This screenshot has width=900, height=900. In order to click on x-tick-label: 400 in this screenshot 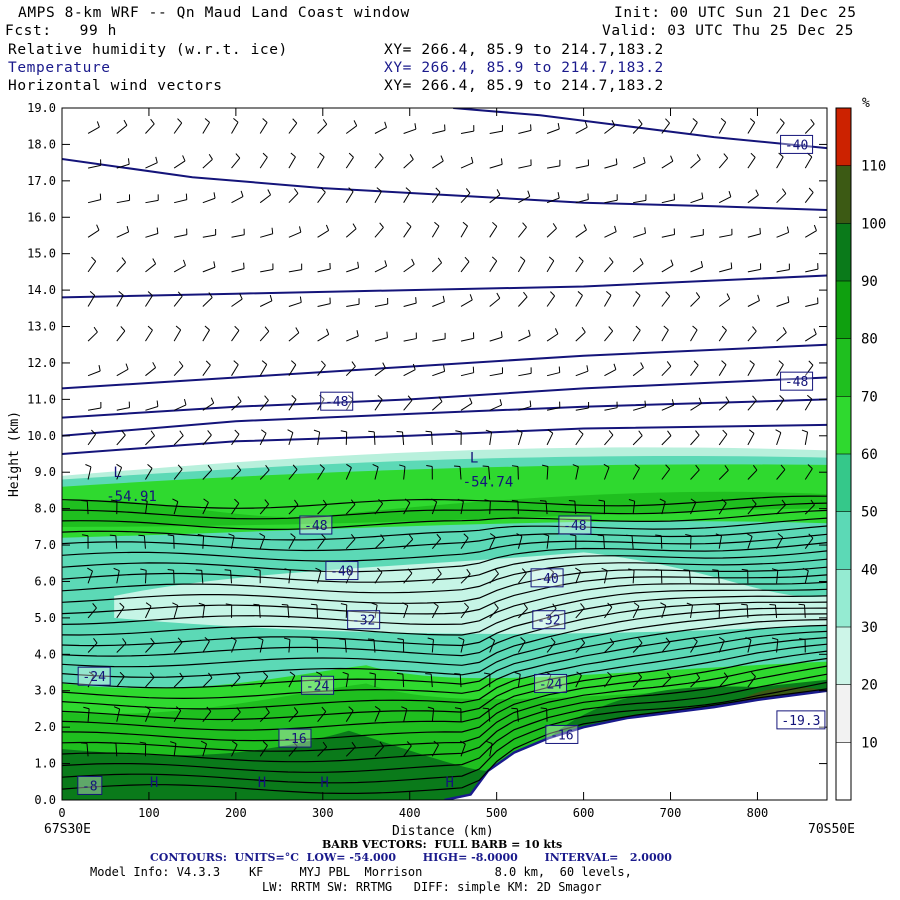, I will do `click(410, 813)`.